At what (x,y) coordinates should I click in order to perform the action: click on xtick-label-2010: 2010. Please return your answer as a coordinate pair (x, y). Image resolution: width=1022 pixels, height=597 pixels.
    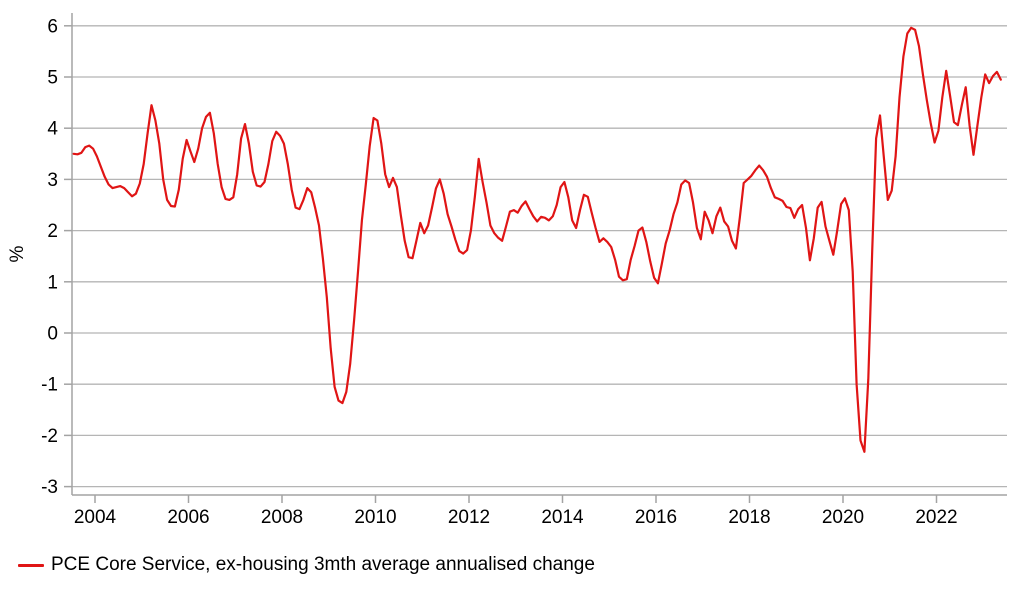
    Looking at the image, I should click on (375, 517).